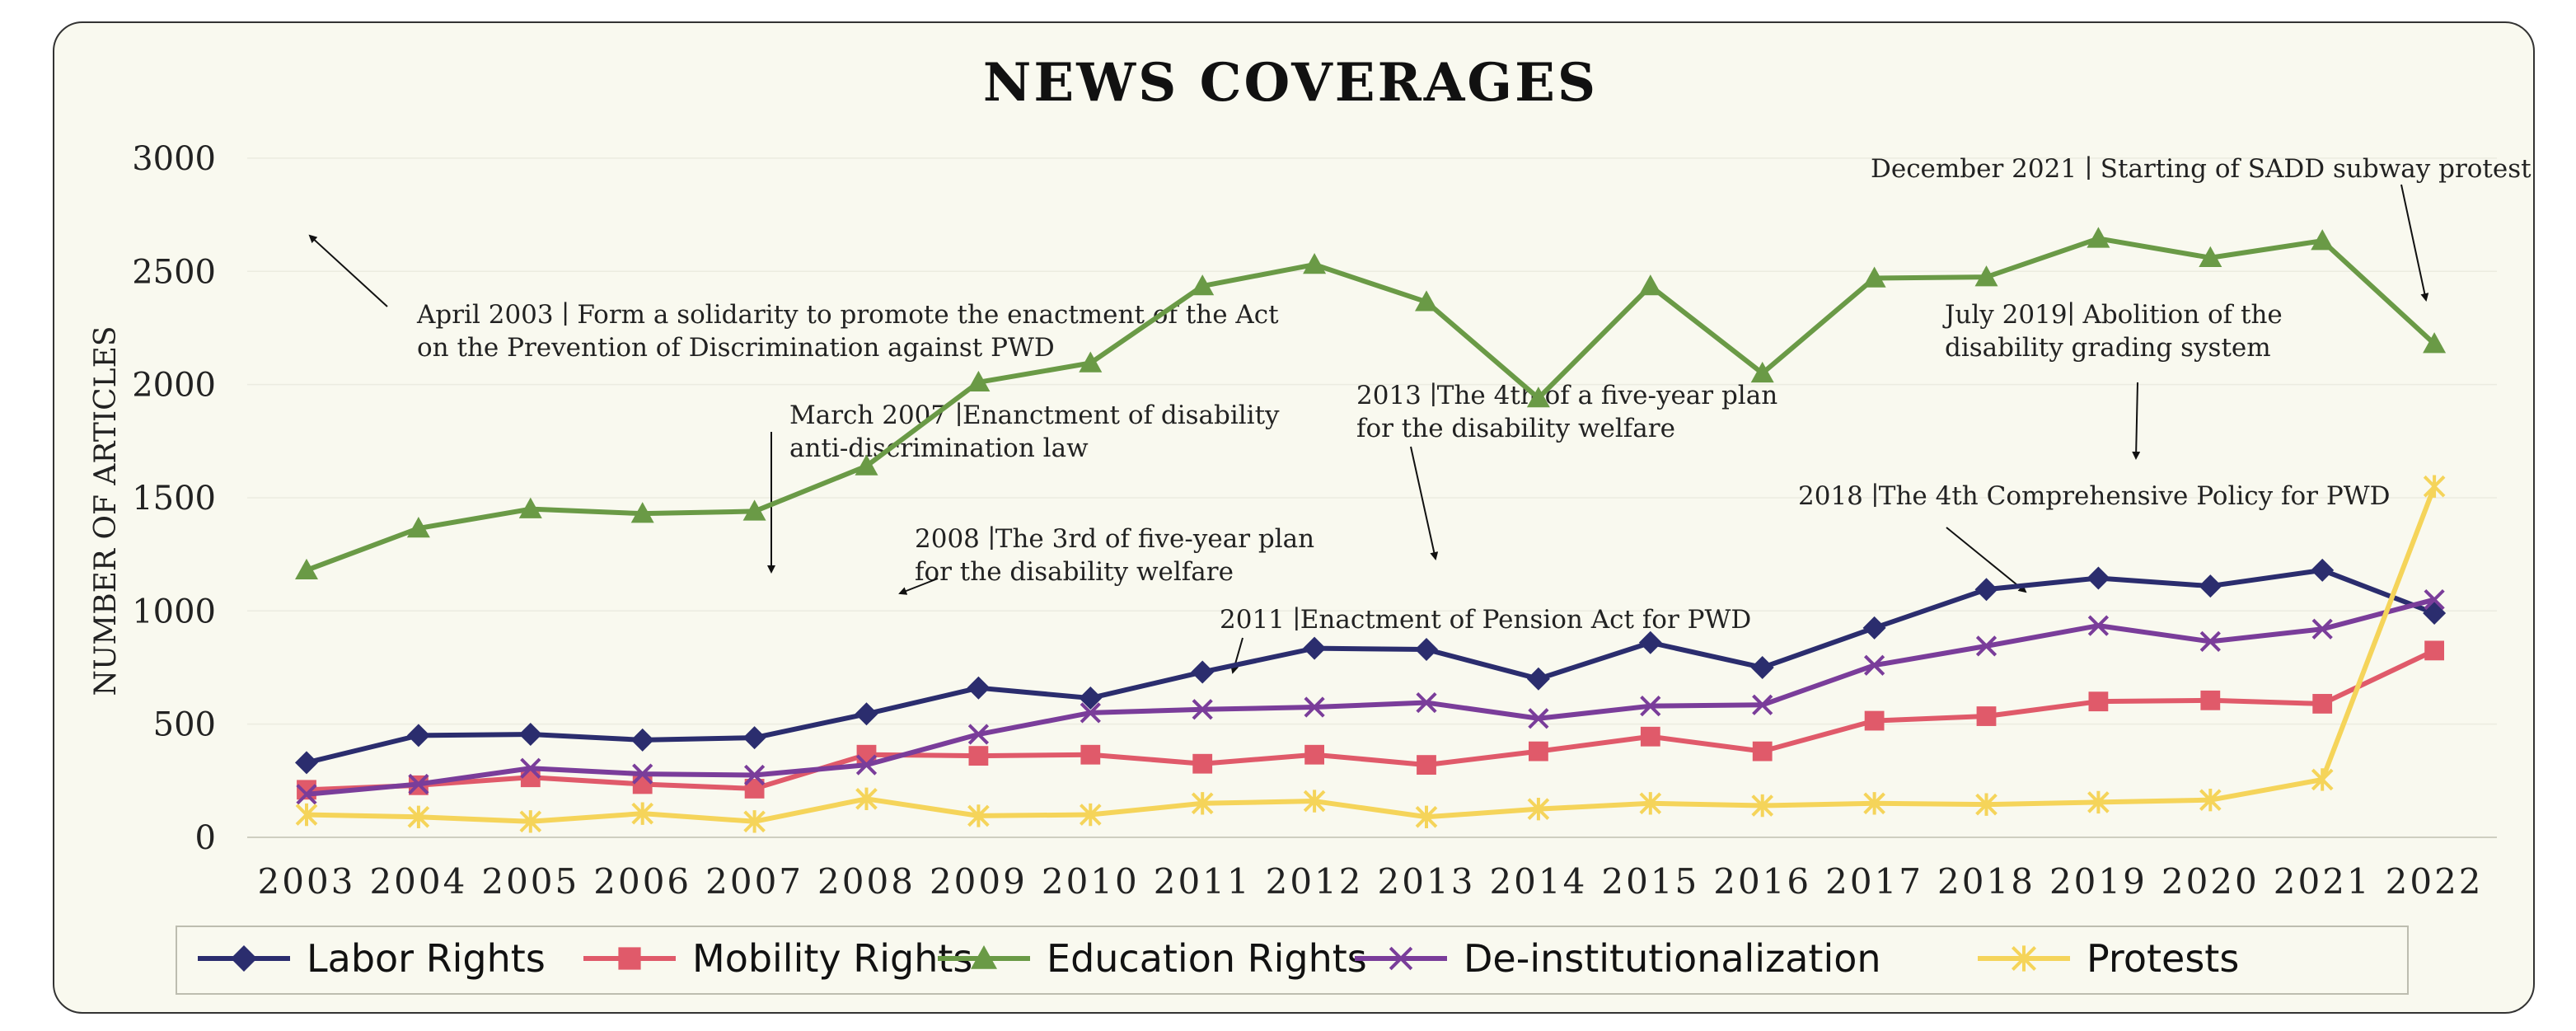 Image resolution: width=2576 pixels, height=1031 pixels. What do you see at coordinates (372, 959) in the screenshot?
I see `legend-item: Labor Rights` at bounding box center [372, 959].